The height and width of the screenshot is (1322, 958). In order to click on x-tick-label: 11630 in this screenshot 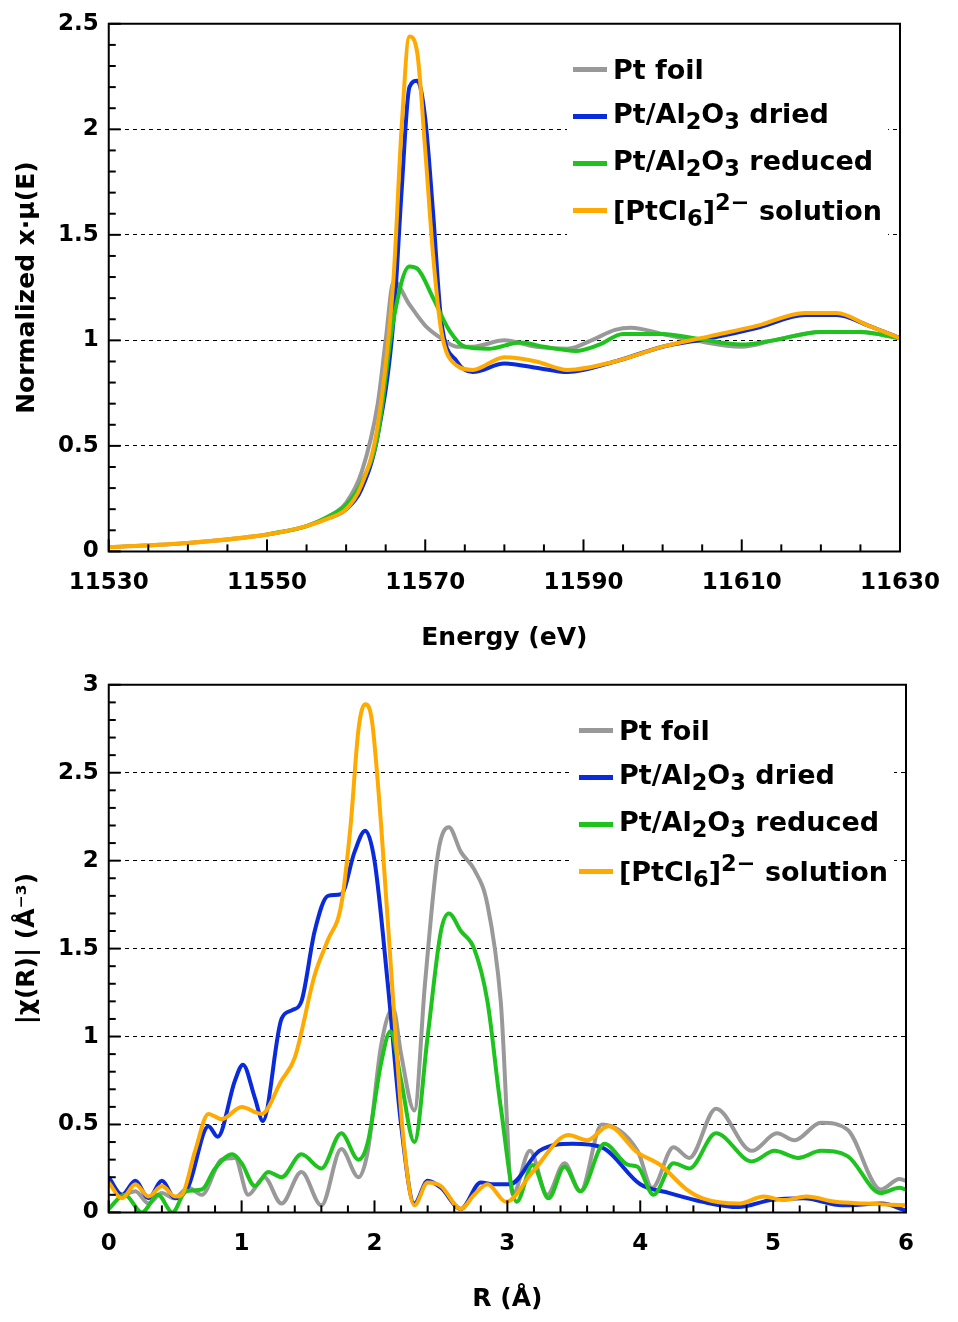, I will do `click(900, 581)`.